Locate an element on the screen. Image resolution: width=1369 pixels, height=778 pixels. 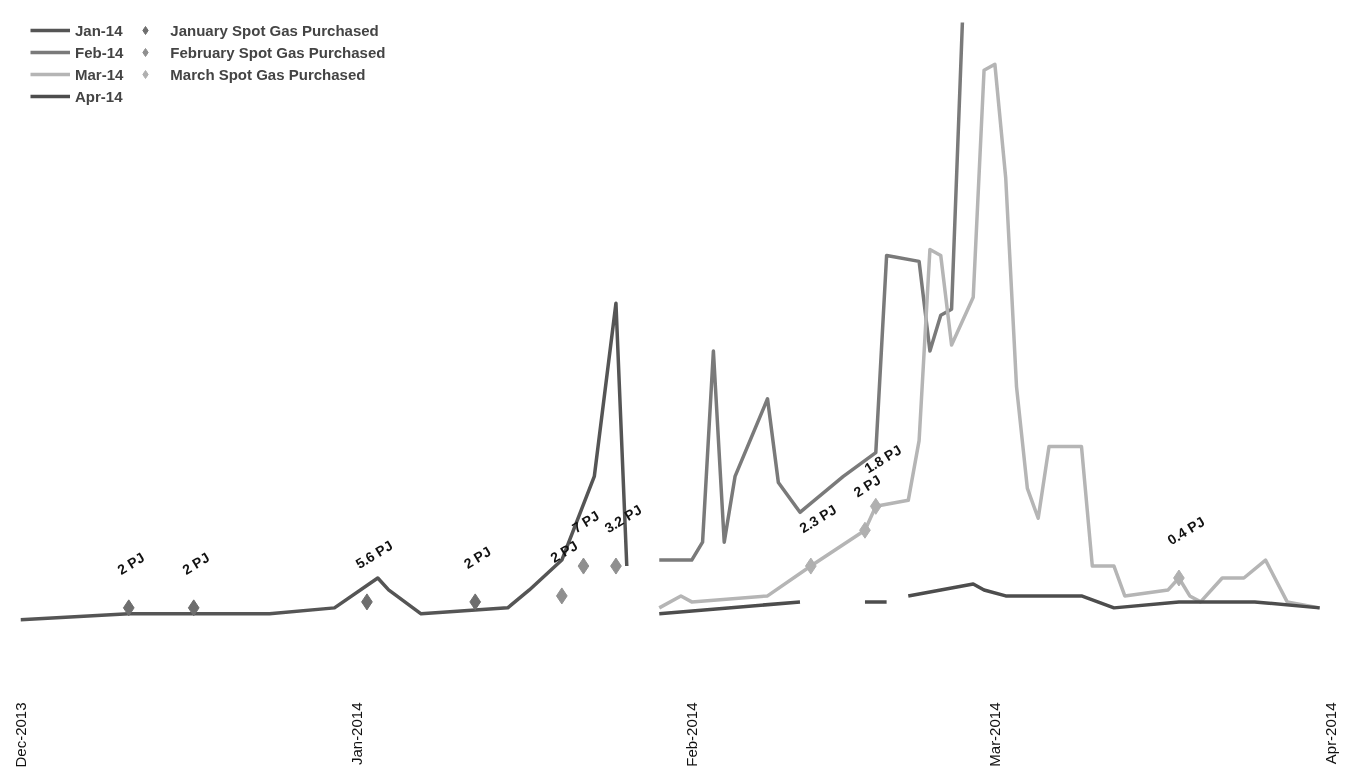
legend-label: Apr-14 is located at coordinates (99, 96).